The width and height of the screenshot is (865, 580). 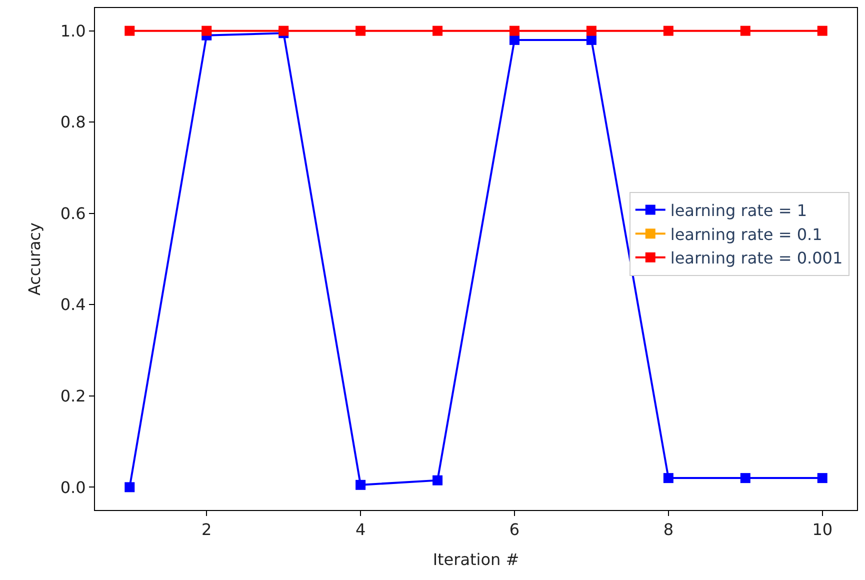 What do you see at coordinates (73, 122) in the screenshot?
I see `y-tick-label: 0.8` at bounding box center [73, 122].